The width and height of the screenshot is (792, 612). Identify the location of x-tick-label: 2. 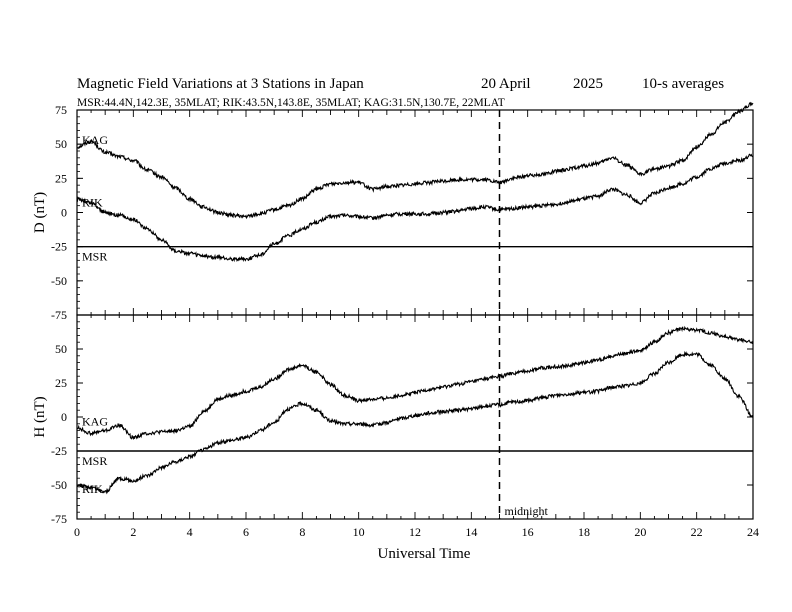
(133, 532).